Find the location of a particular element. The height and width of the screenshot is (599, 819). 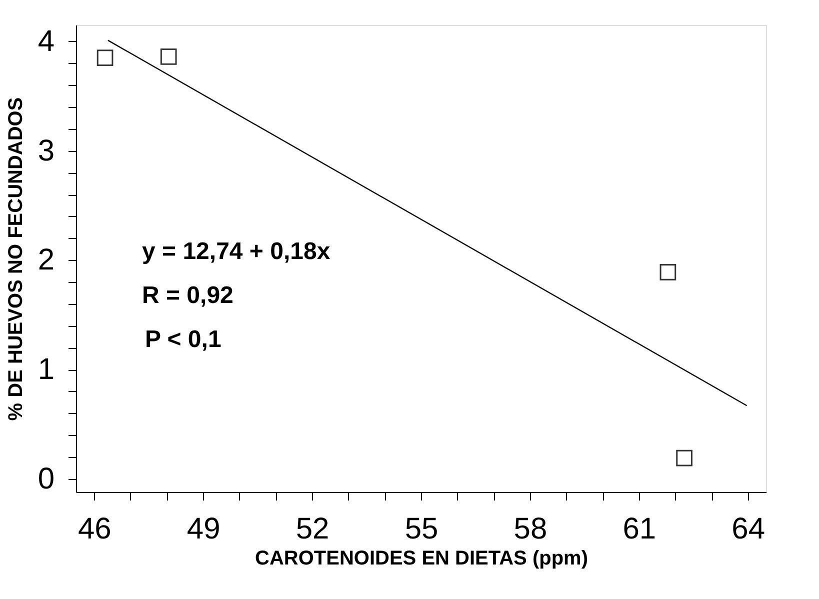

y-tick-label: 4 is located at coordinates (46, 41).